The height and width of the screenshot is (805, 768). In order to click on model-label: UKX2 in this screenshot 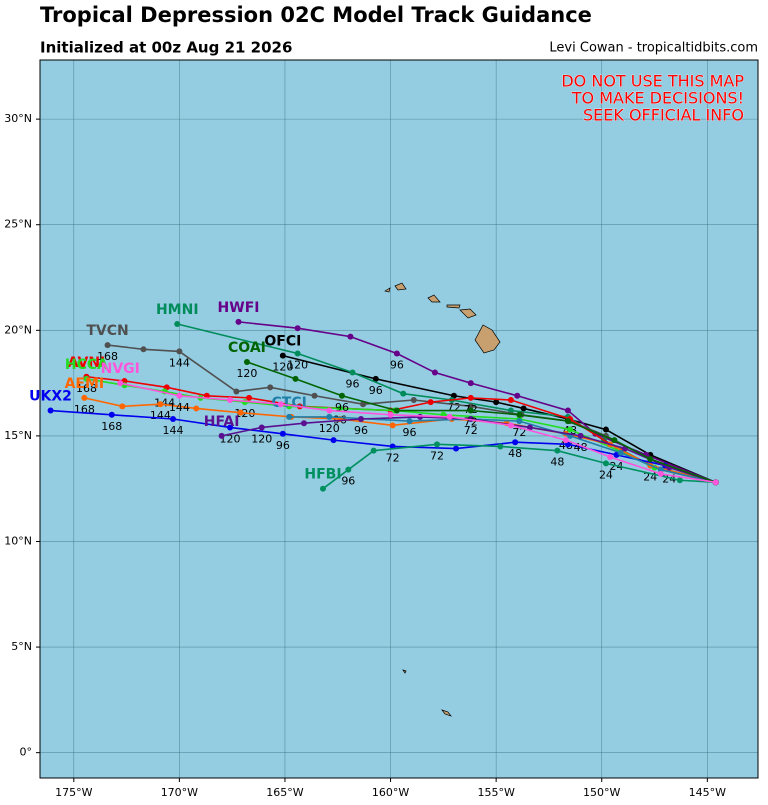, I will do `click(50, 397)`.